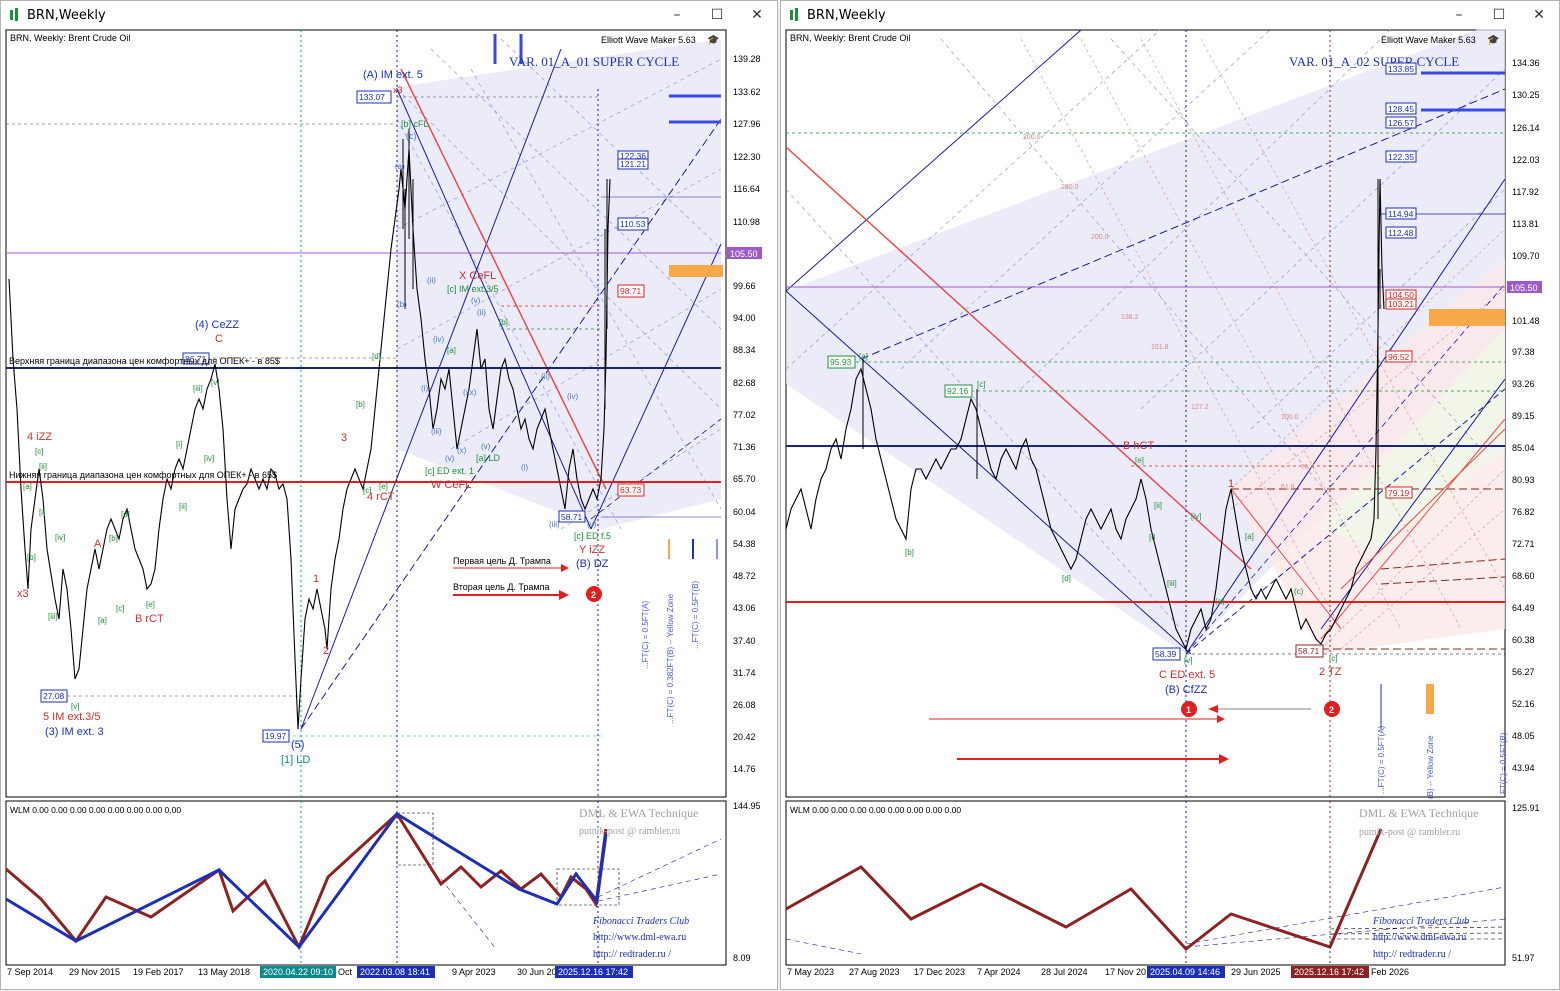 Image resolution: width=1560 pixels, height=991 pixels. Describe the element at coordinates (1331, 710) in the screenshot. I see `svg-text: 2` at that location.